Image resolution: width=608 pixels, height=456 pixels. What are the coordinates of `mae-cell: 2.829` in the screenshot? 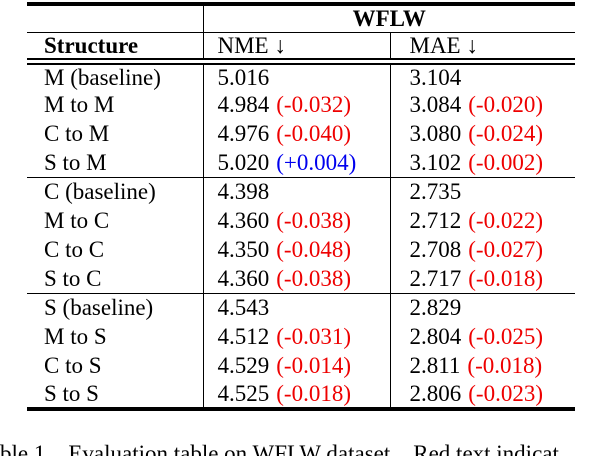 It's located at (482, 307).